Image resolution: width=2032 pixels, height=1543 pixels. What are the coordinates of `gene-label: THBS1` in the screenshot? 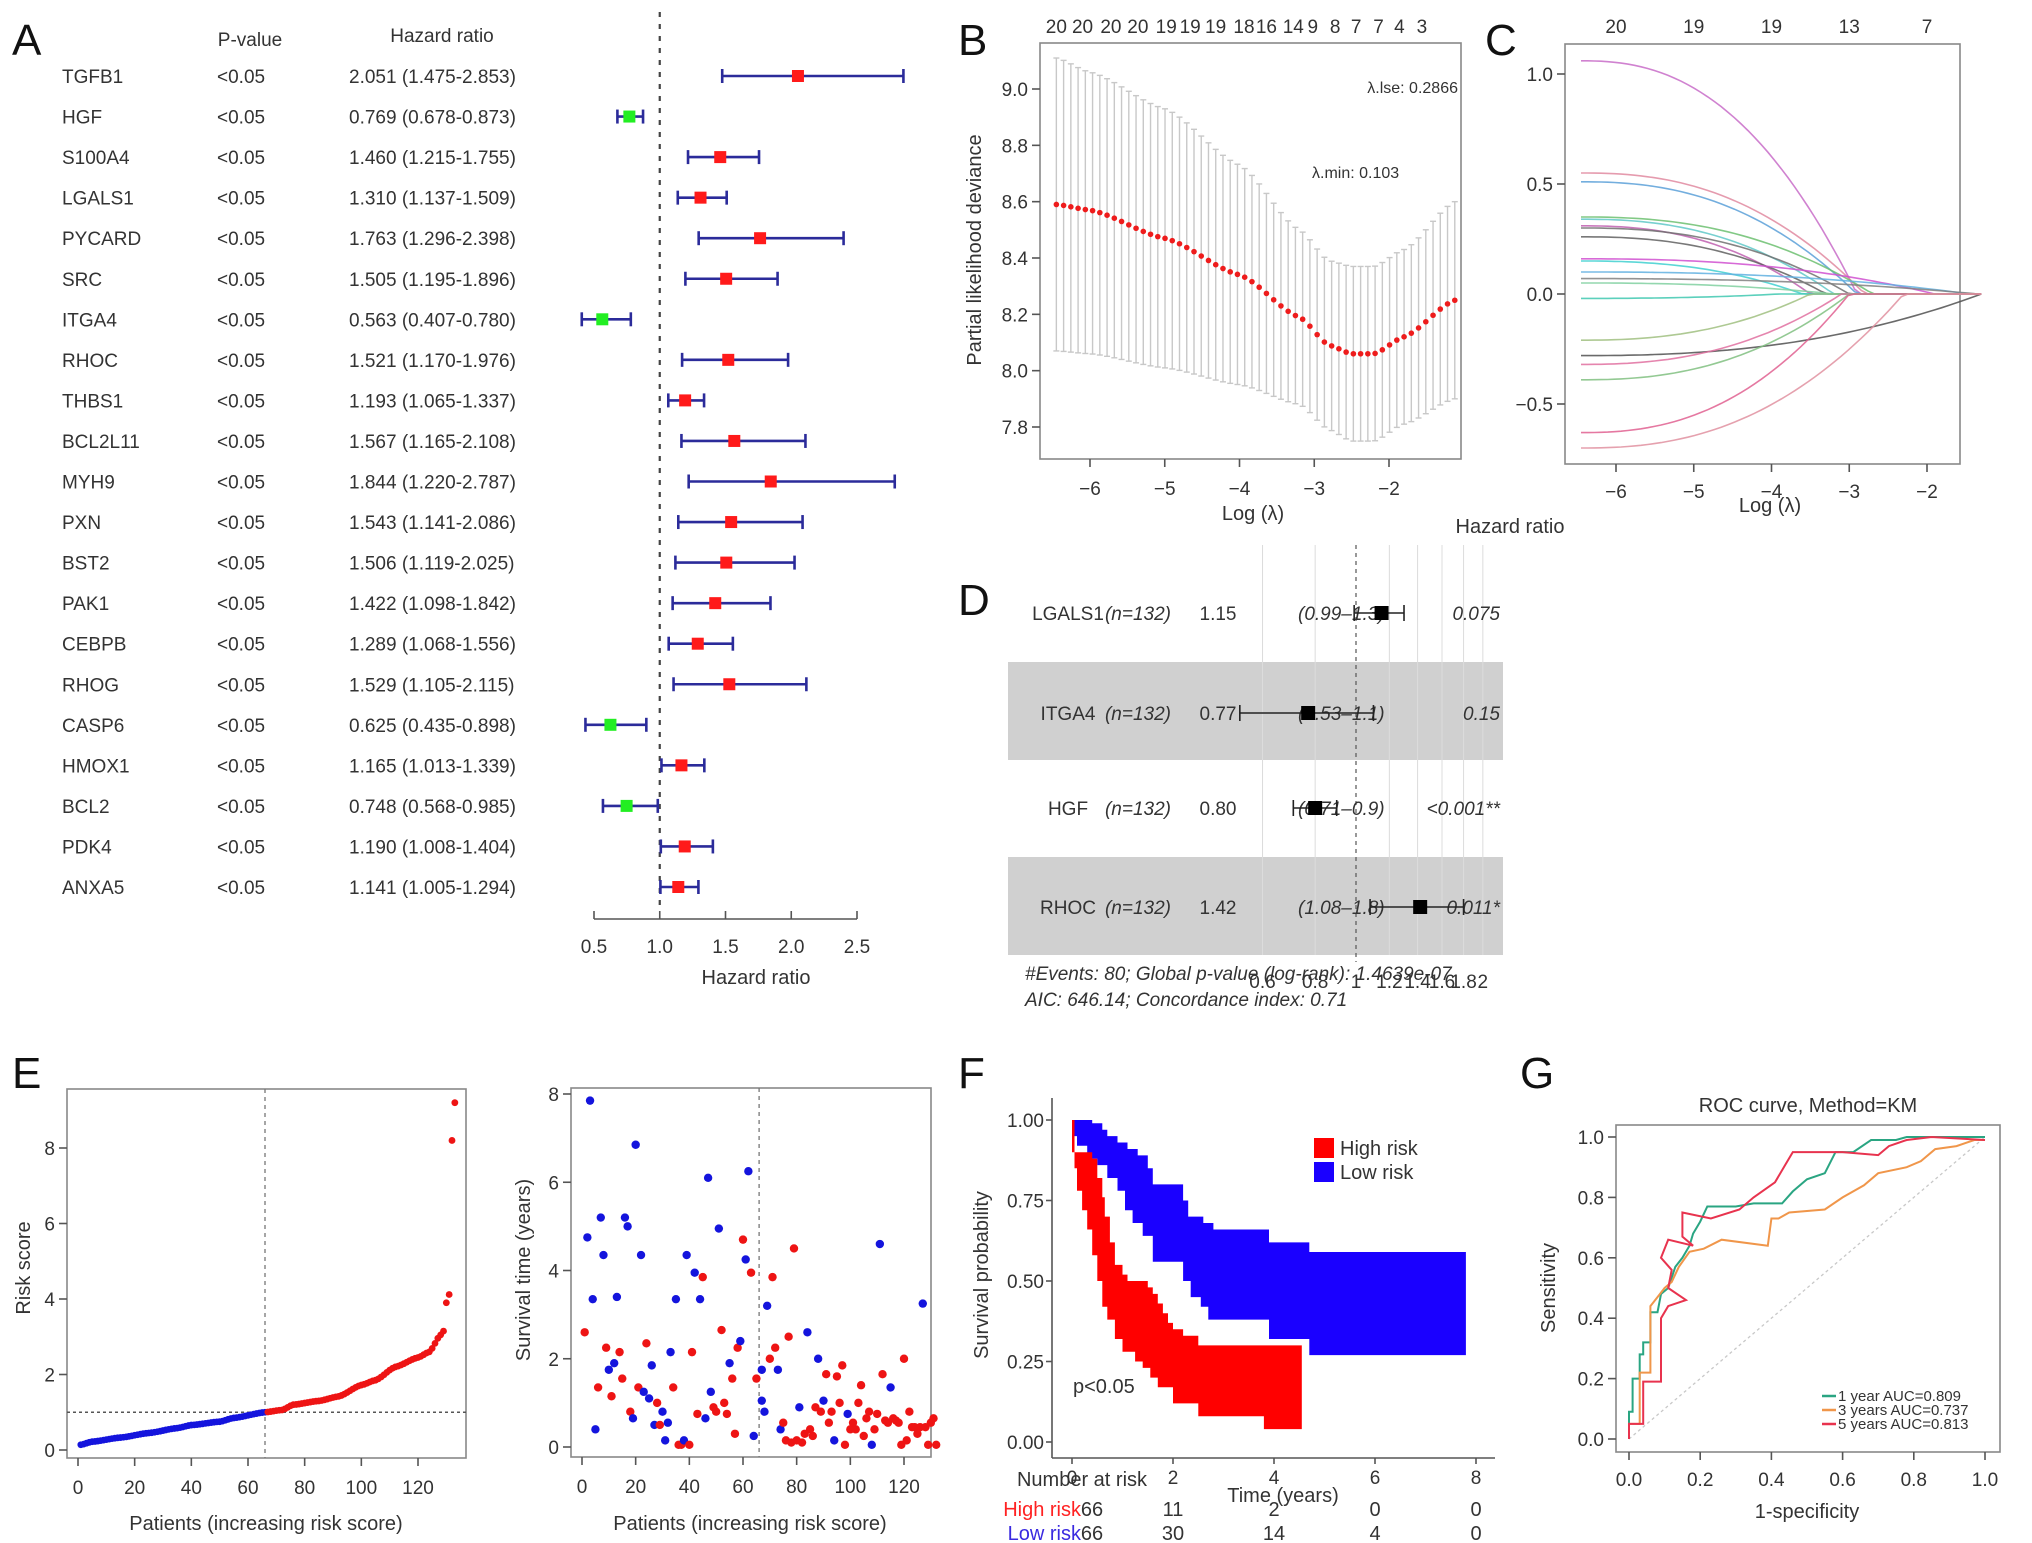 It's located at (92, 401).